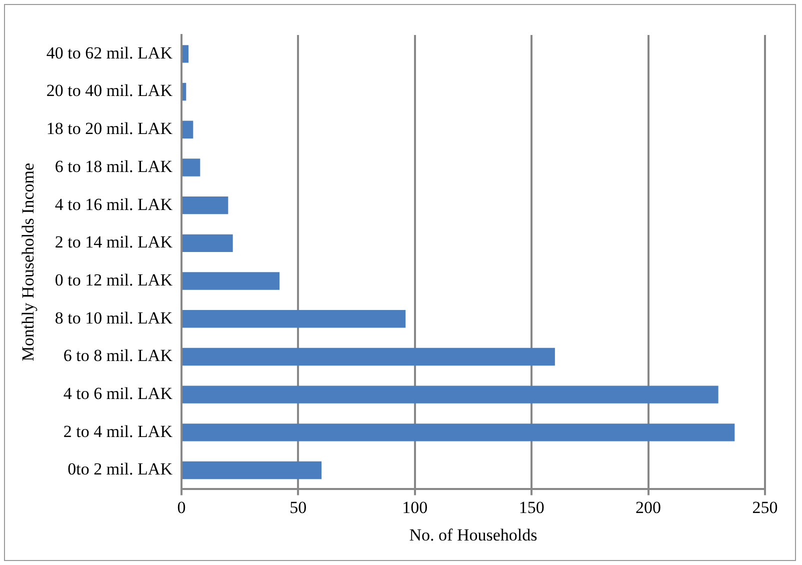 This screenshot has width=802, height=565. Describe the element at coordinates (121, 469) in the screenshot. I see `y-tick-label: 0to 2 mil. LAK` at that location.